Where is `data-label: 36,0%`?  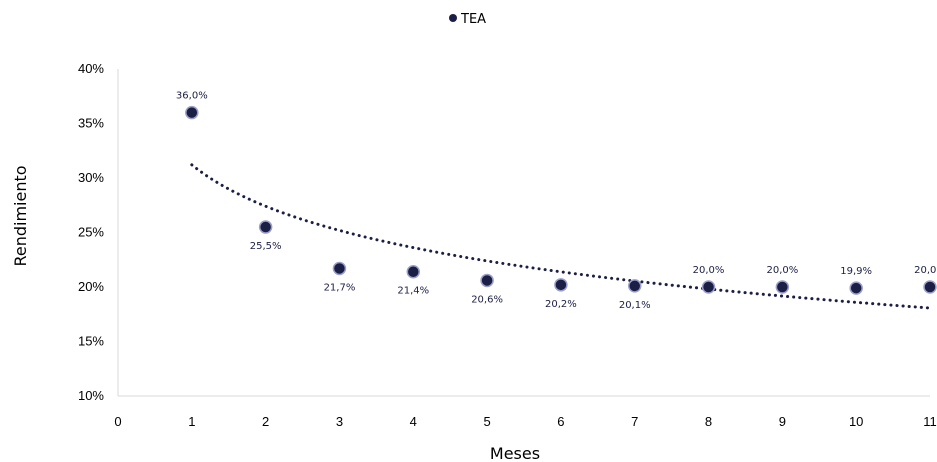
data-label: 36,0% is located at coordinates (192, 96).